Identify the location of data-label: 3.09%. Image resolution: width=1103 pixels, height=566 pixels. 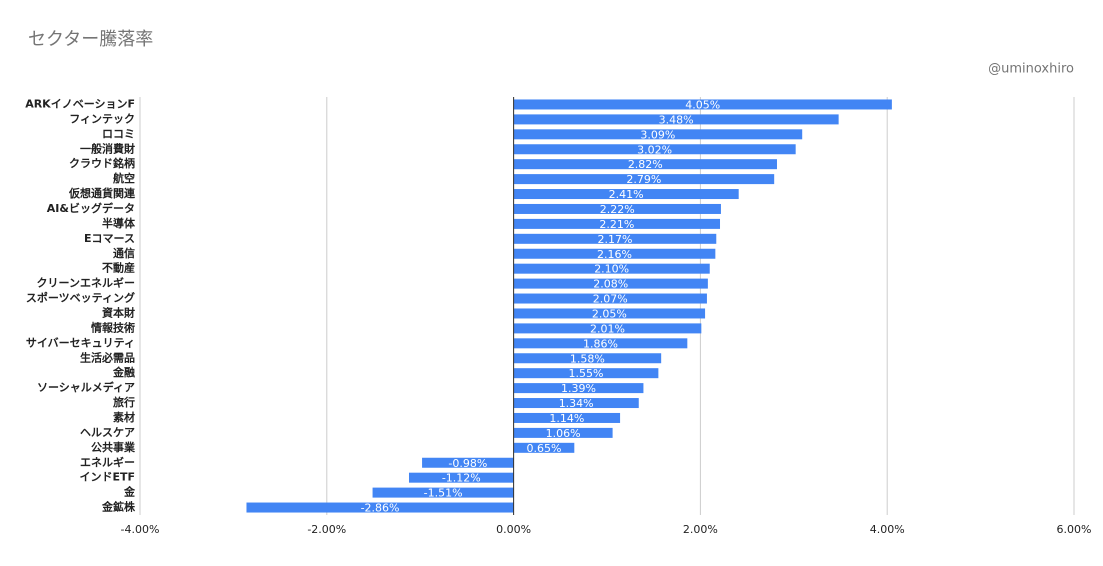
(657, 134).